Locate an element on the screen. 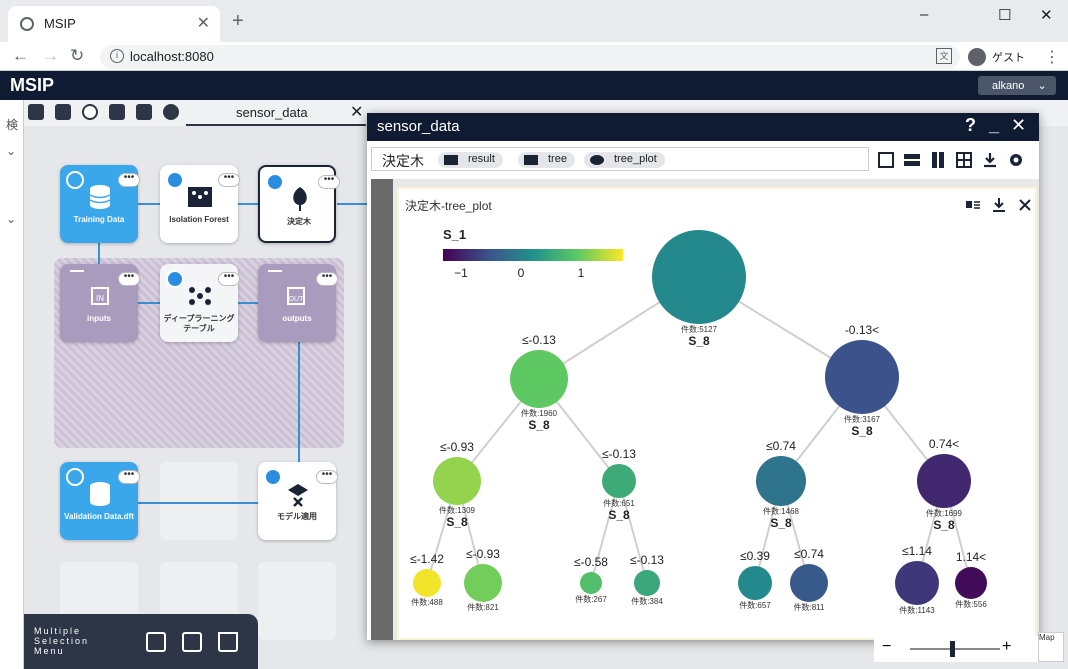  chip-tree-plot: tree_plot is located at coordinates (624, 160).